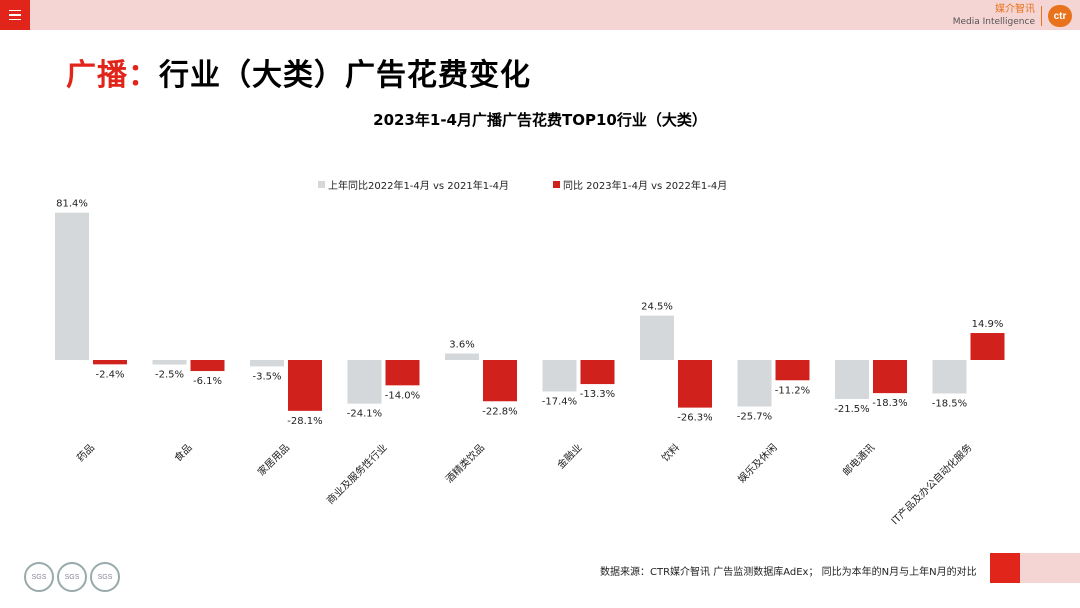 This screenshot has width=1080, height=608. I want to click on footer-accent-block, so click(1005, 568).